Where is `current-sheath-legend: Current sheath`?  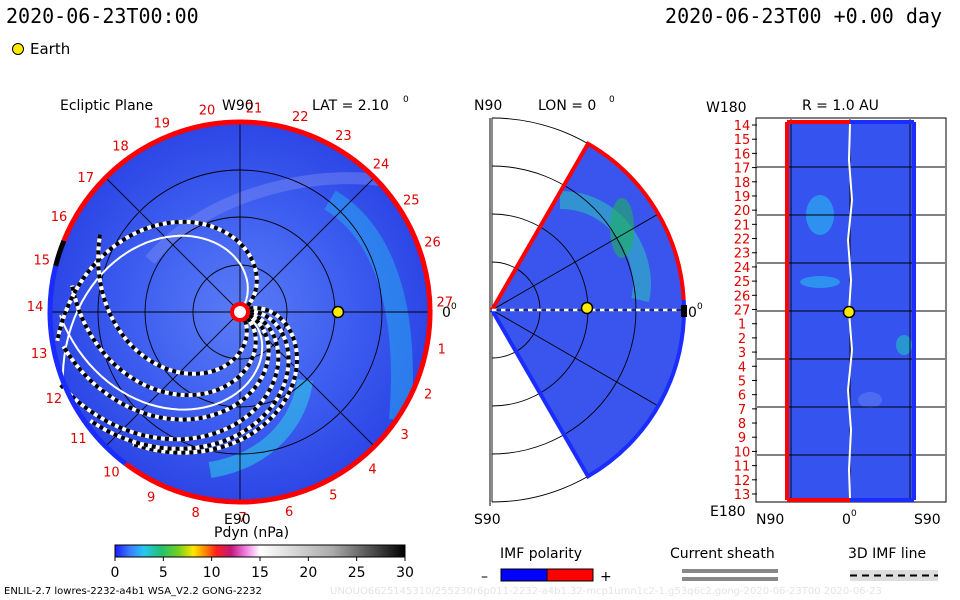 current-sheath-legend: Current sheath is located at coordinates (724, 563).